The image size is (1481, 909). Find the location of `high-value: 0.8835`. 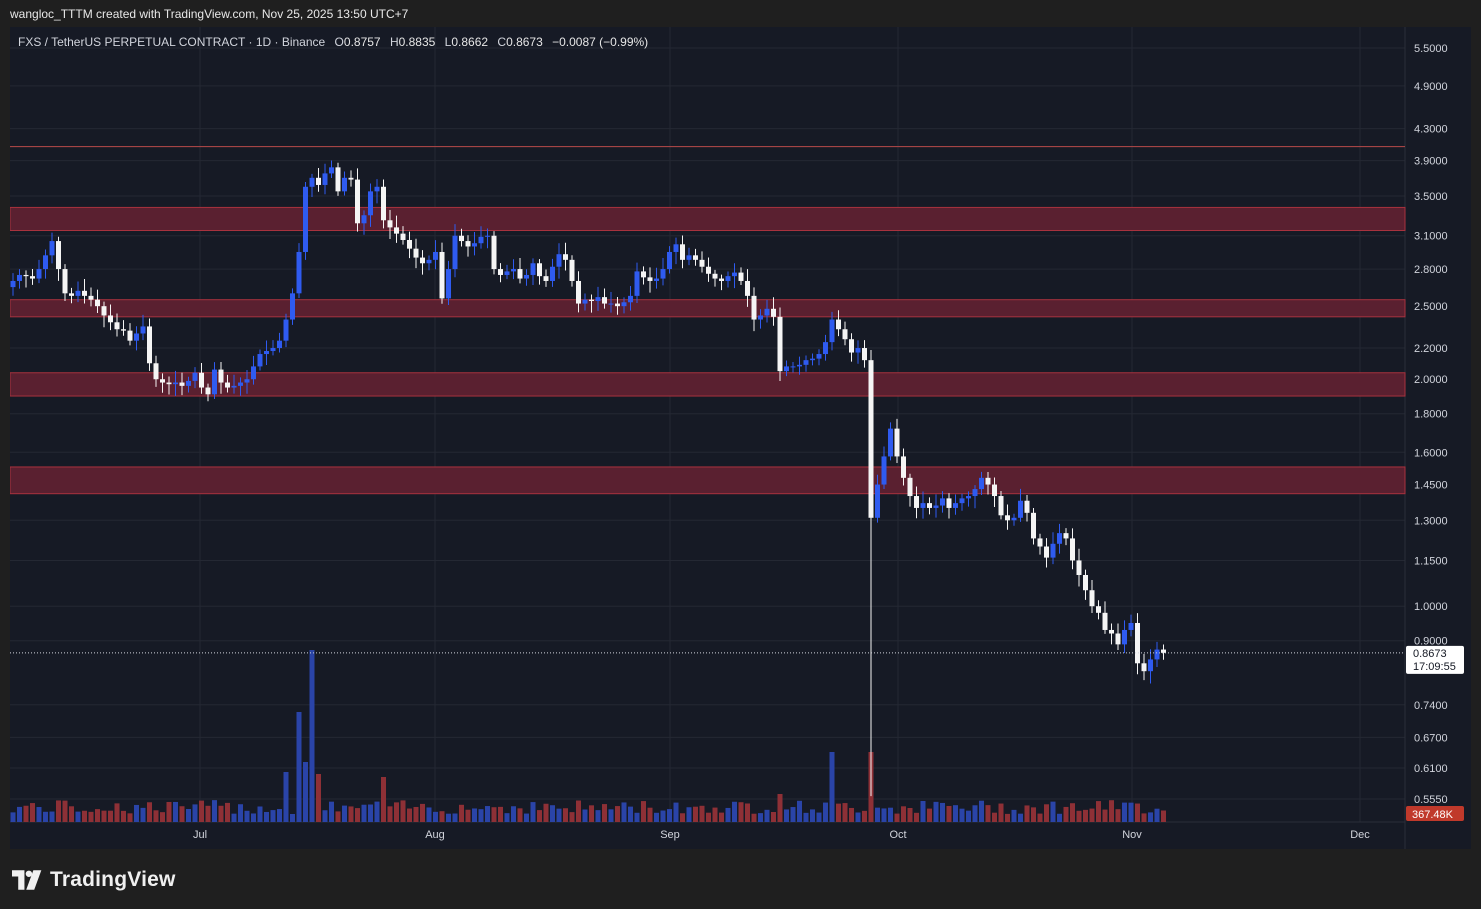

high-value: 0.8835 is located at coordinates (417, 42).